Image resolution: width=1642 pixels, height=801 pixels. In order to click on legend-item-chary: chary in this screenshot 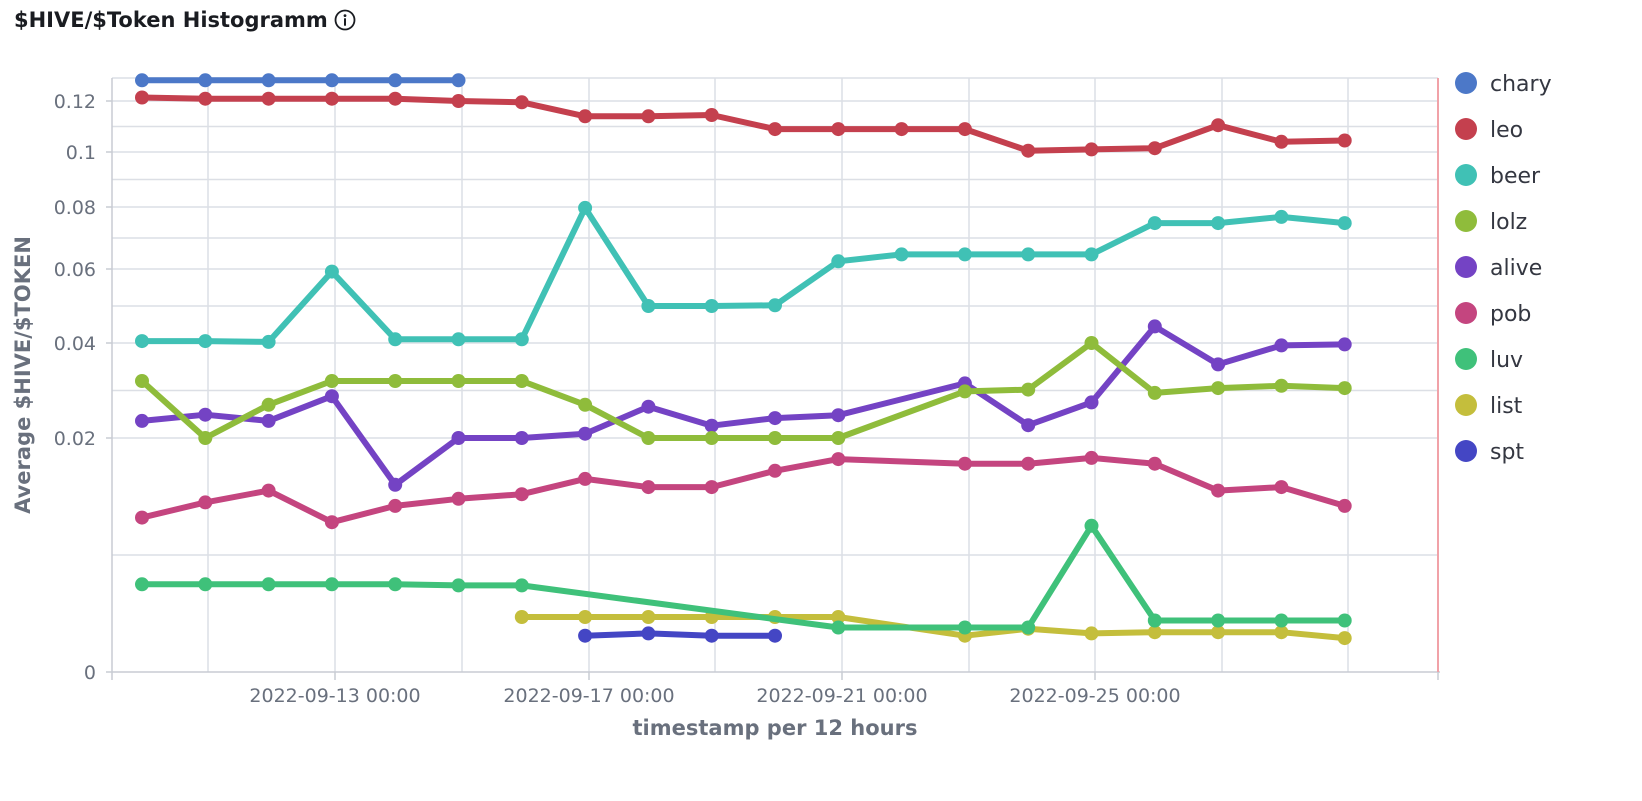, I will do `click(1503, 84)`.